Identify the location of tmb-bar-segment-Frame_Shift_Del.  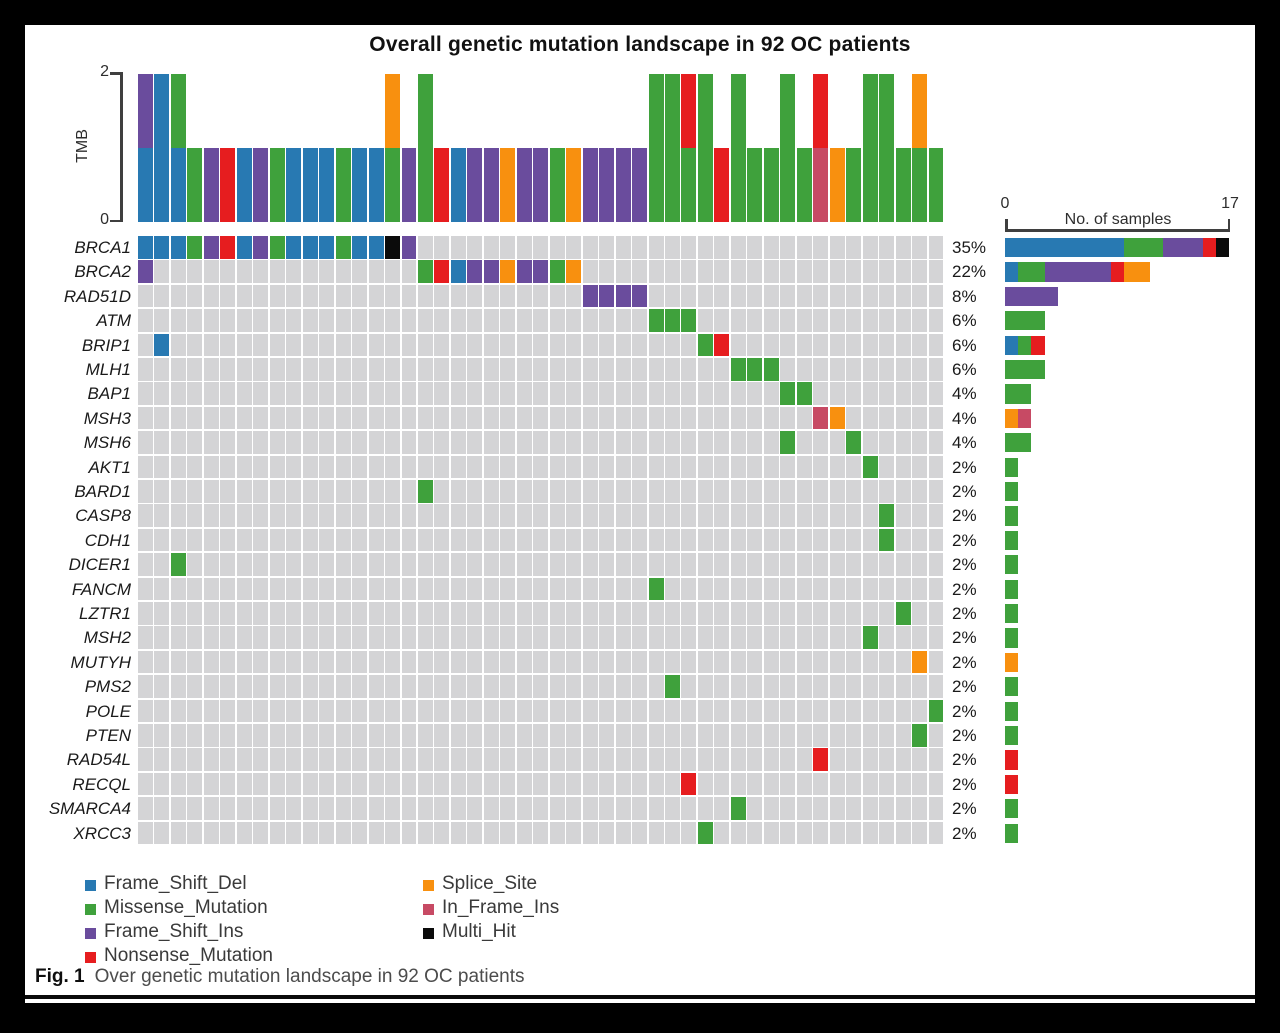
(162, 111).